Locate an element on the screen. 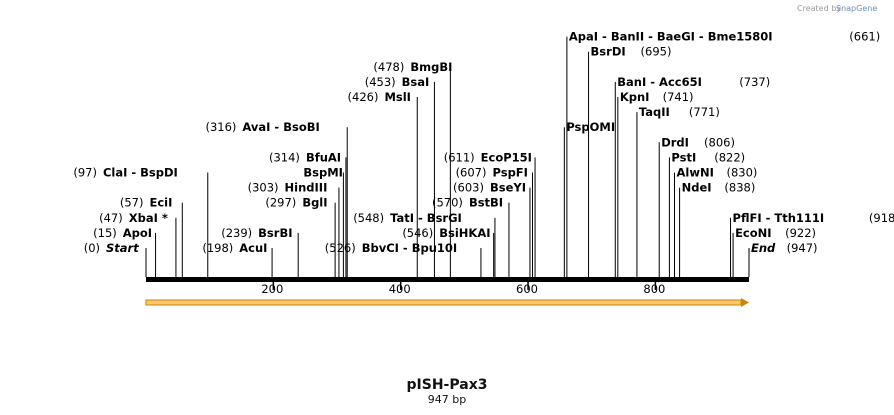 The width and height of the screenshot is (894, 415). enzyme-site-pspomi: PspOMI is located at coordinates (590, 127).